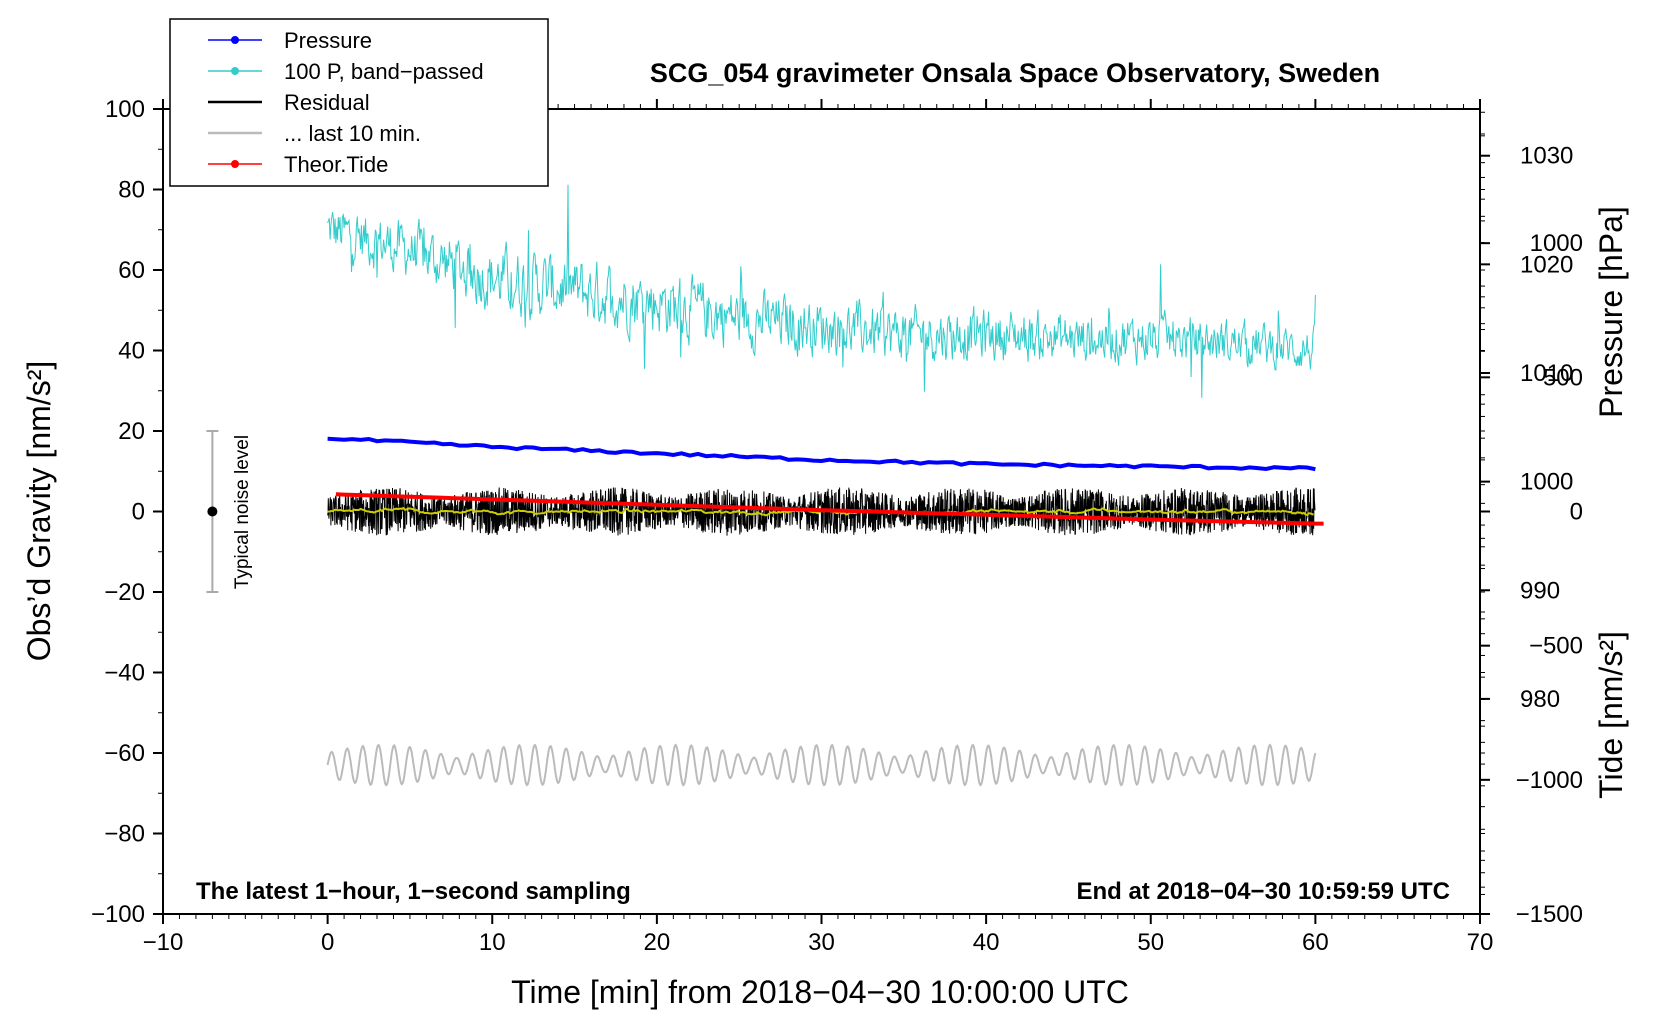 The height and width of the screenshot is (1020, 1660). Describe the element at coordinates (124, 753) in the screenshot. I see `y-tick-label-8: −60` at that location.